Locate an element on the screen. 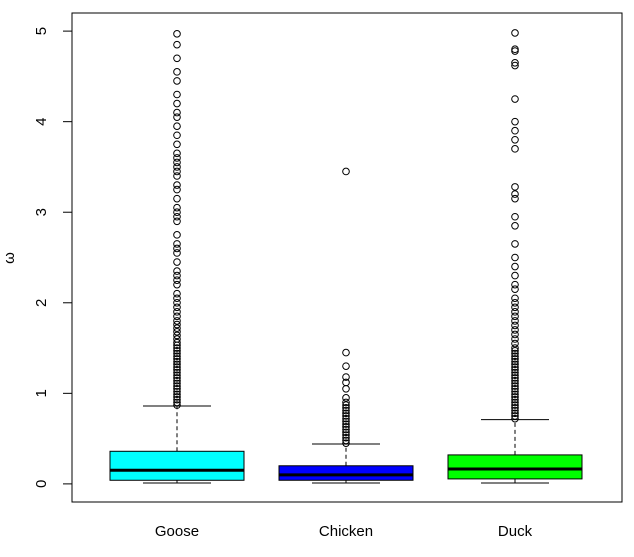  y-tick-label: 0 is located at coordinates (41, 484).